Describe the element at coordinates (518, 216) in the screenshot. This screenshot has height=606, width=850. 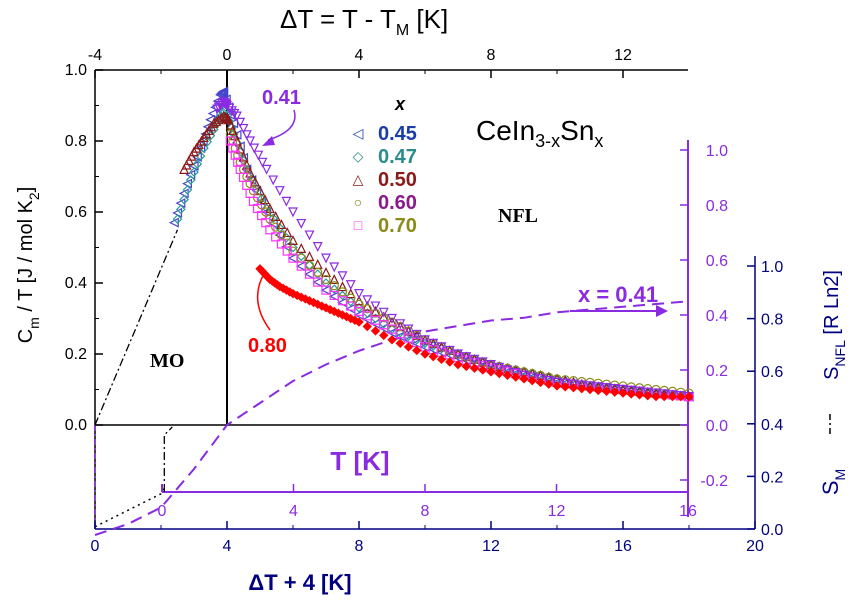
I see `annotation-nfl: NFL` at that location.